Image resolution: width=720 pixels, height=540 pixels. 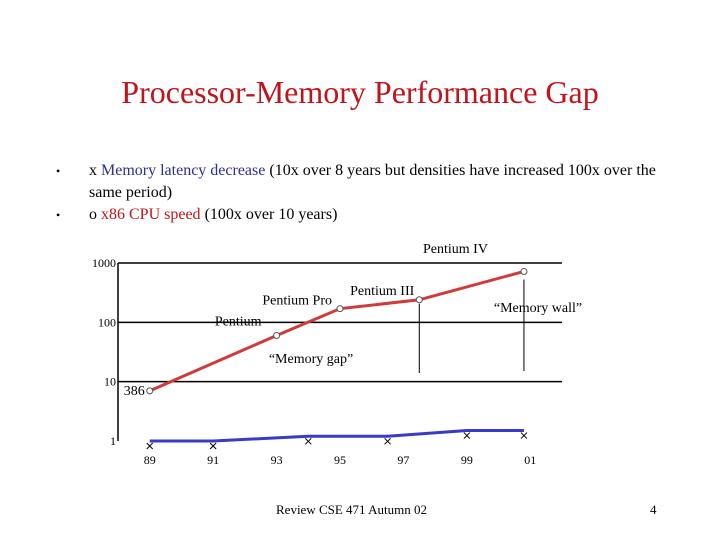 I want to click on page-number: 4, so click(x=653, y=509).